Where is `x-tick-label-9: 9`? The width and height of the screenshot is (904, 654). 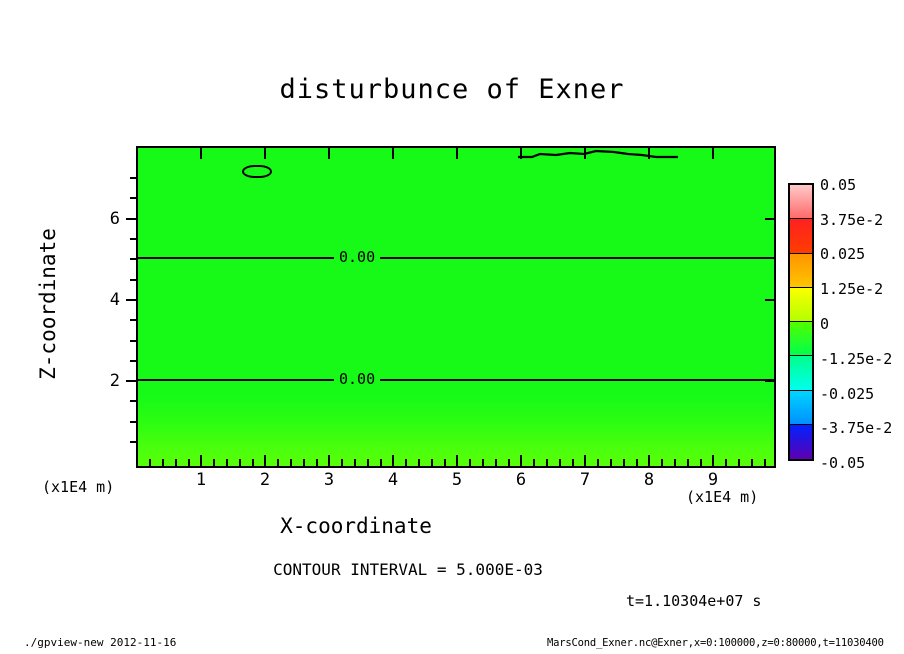 x-tick-label-9: 9 is located at coordinates (713, 480).